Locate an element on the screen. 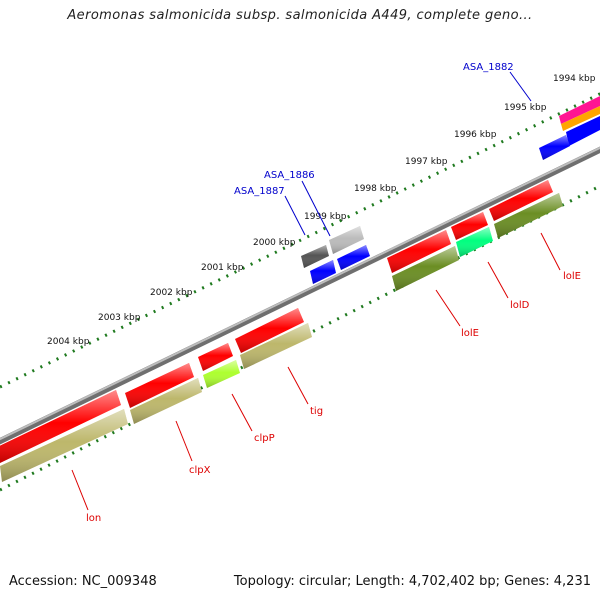 The image size is (600, 600). locus-label: ASA_1882 is located at coordinates (488, 67).